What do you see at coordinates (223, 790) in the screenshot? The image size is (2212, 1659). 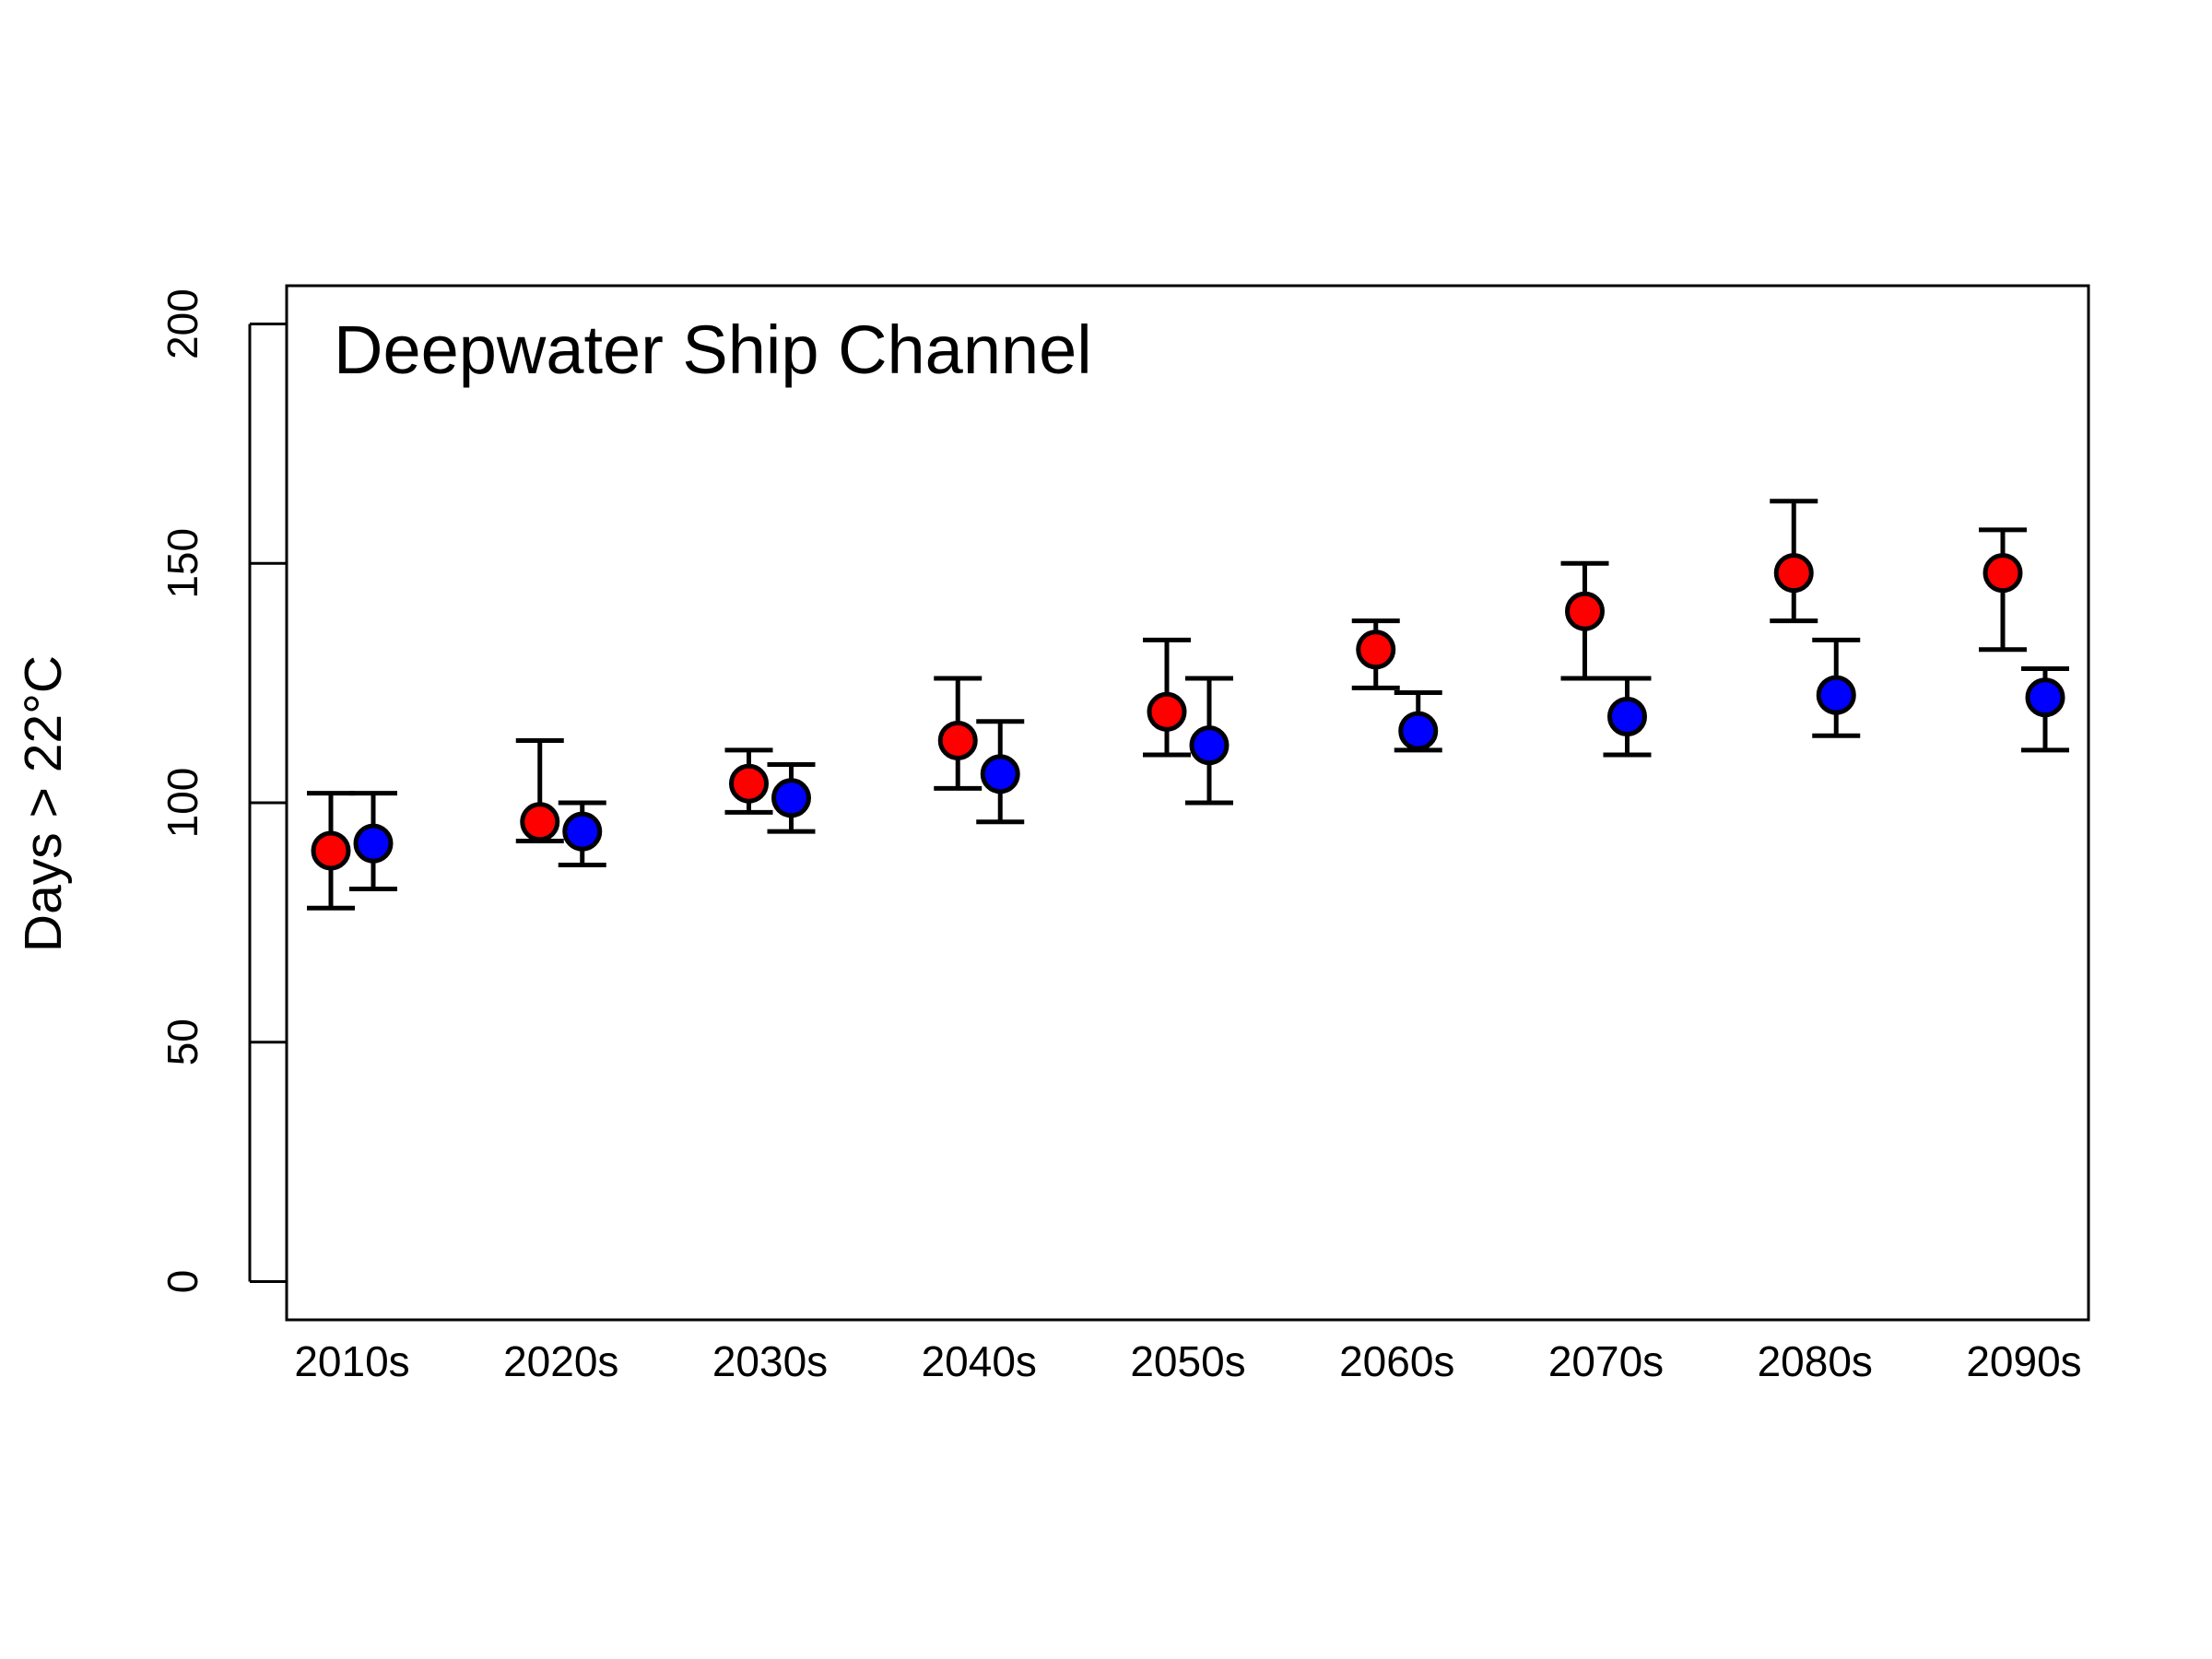 I see `y-axis: 0 50 100 150 200` at bounding box center [223, 790].